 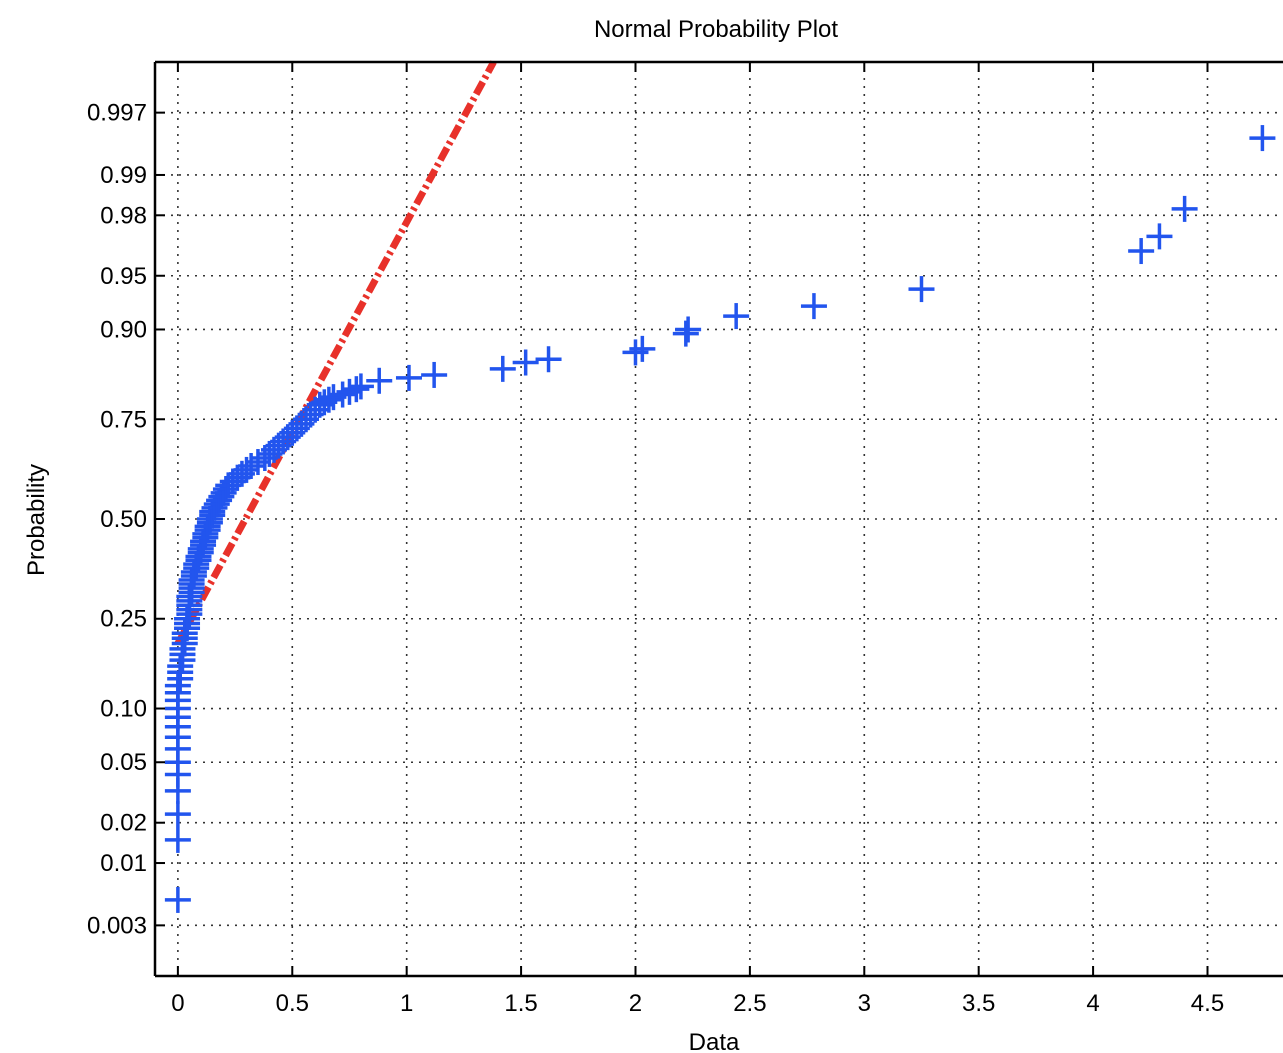 I want to click on x-tick-label: 4, so click(x=1092, y=1003).